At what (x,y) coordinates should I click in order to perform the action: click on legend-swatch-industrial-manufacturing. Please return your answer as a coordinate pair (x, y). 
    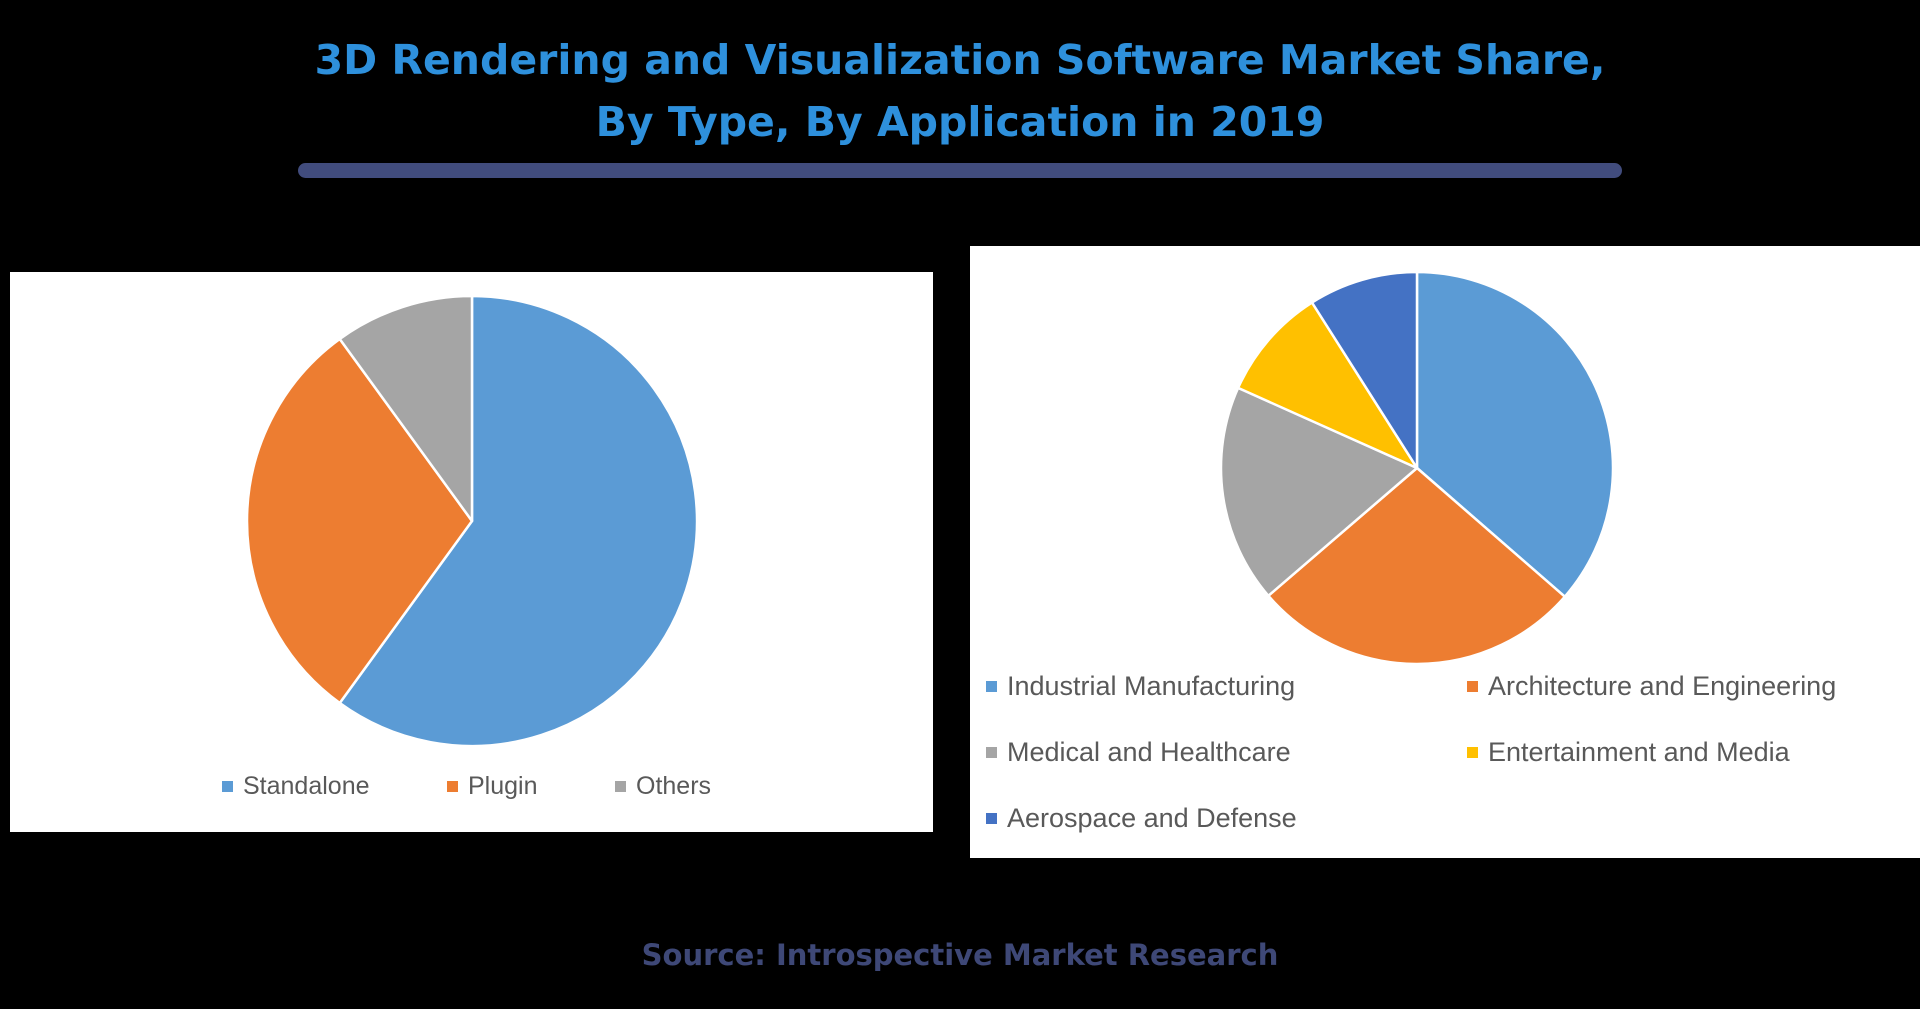
    Looking at the image, I should click on (991, 686).